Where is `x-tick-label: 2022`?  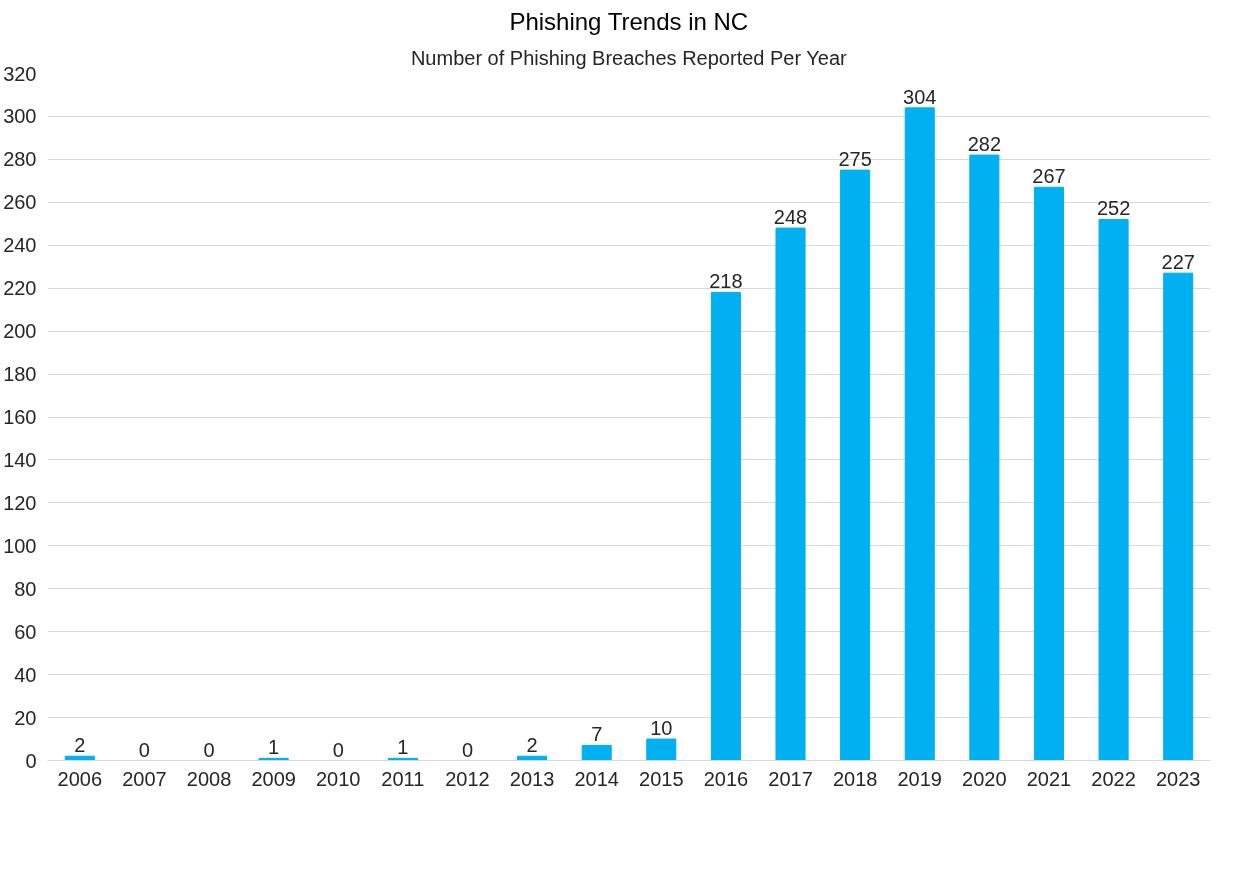
x-tick-label: 2022 is located at coordinates (1113, 778).